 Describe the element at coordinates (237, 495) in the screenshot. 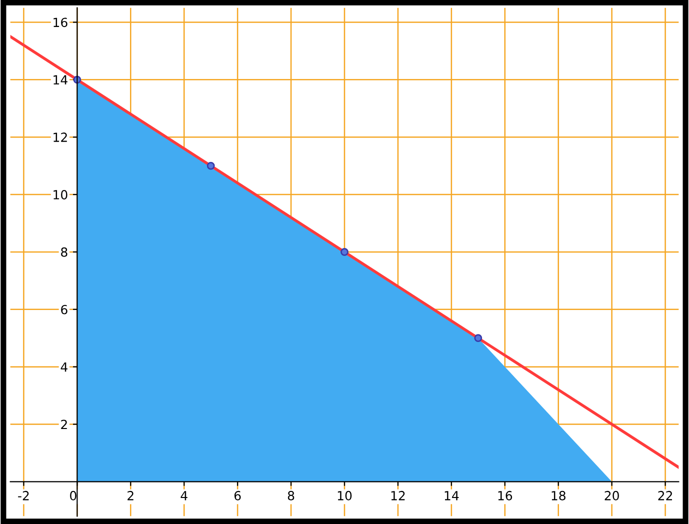

I see `x-tick-label: 6` at that location.